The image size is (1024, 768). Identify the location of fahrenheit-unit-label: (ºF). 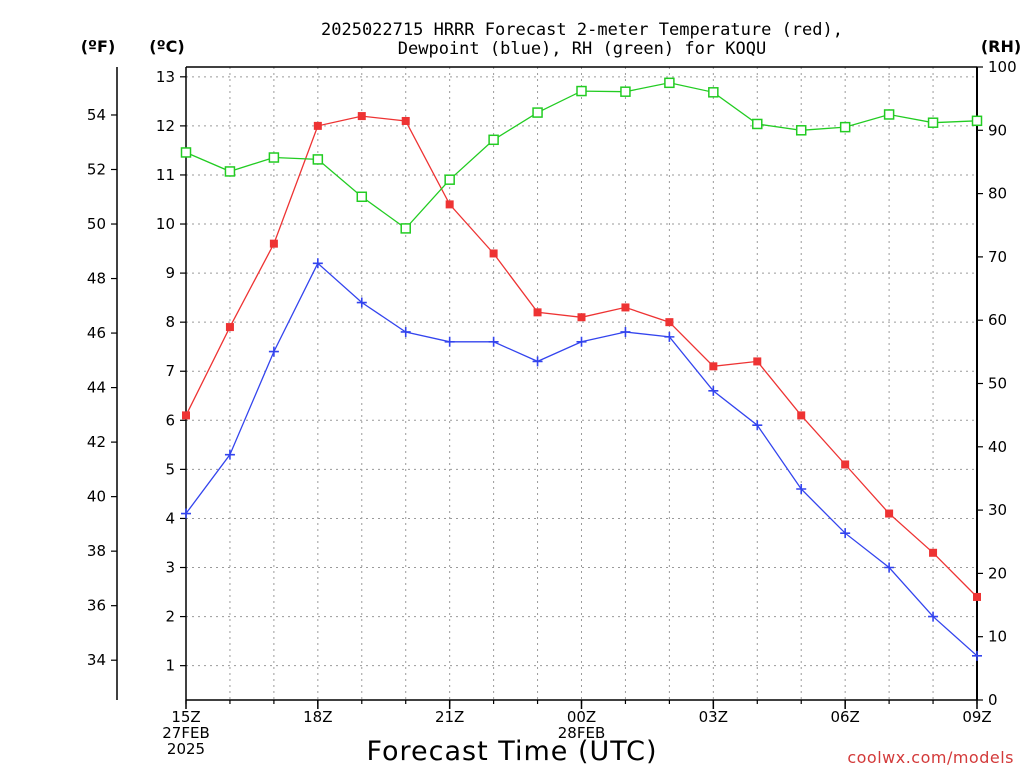
(98, 46).